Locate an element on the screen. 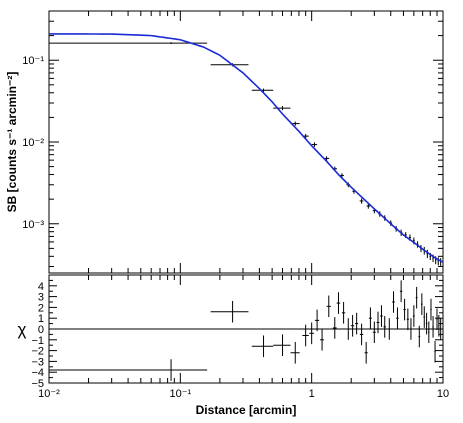  y-tick-label: 3 is located at coordinates (41, 298).